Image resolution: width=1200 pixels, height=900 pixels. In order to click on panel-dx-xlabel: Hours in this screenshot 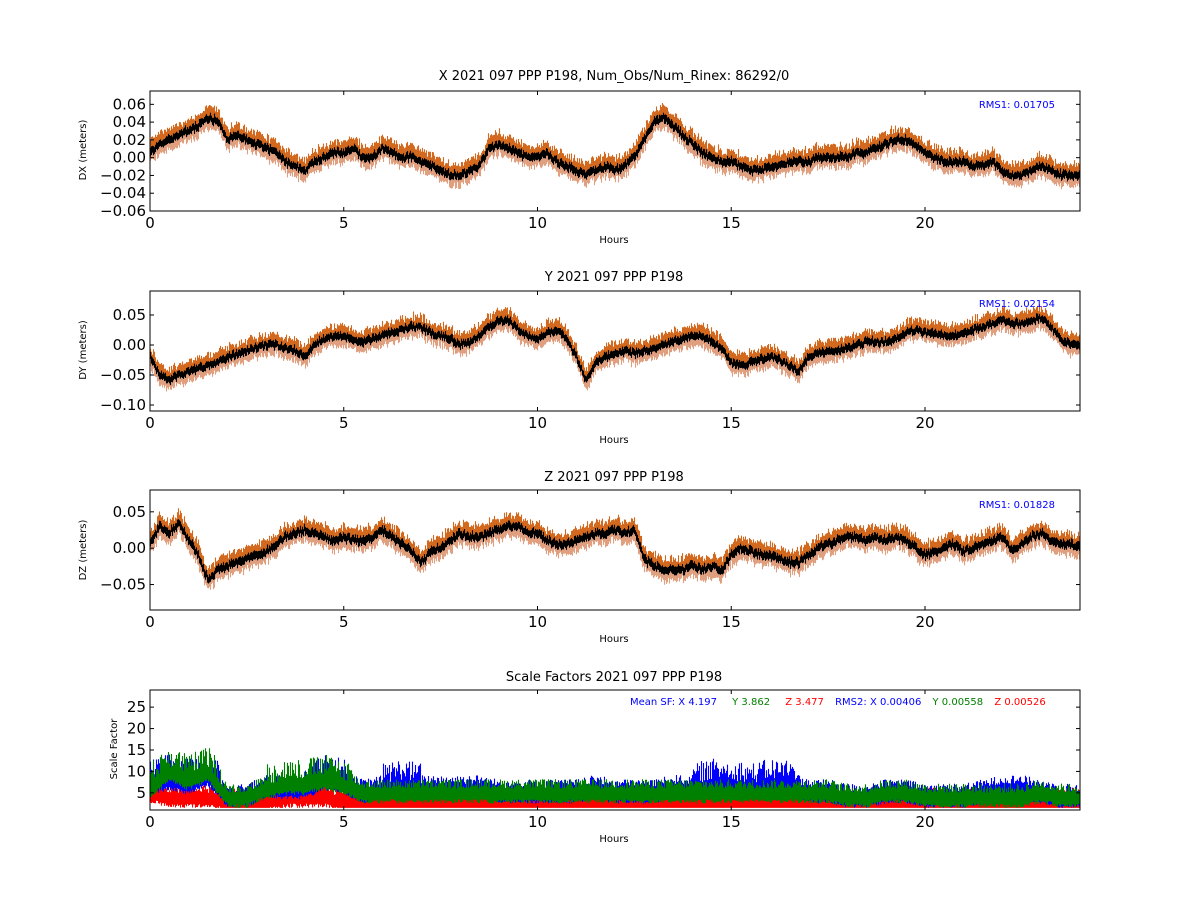, I will do `click(613, 240)`.